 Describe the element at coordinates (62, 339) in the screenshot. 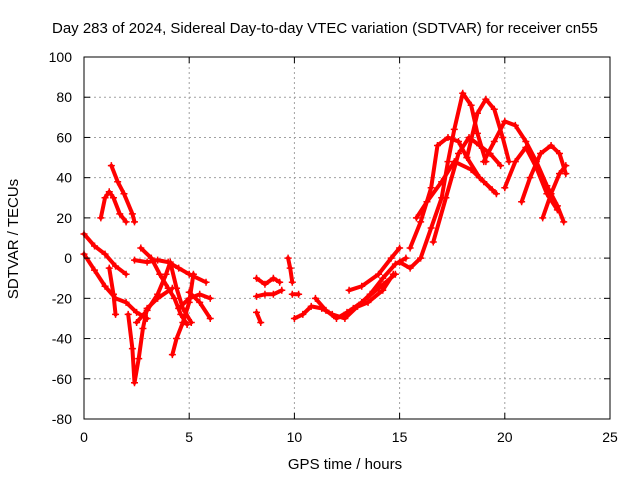

I see `y-tick-label: -40` at that location.